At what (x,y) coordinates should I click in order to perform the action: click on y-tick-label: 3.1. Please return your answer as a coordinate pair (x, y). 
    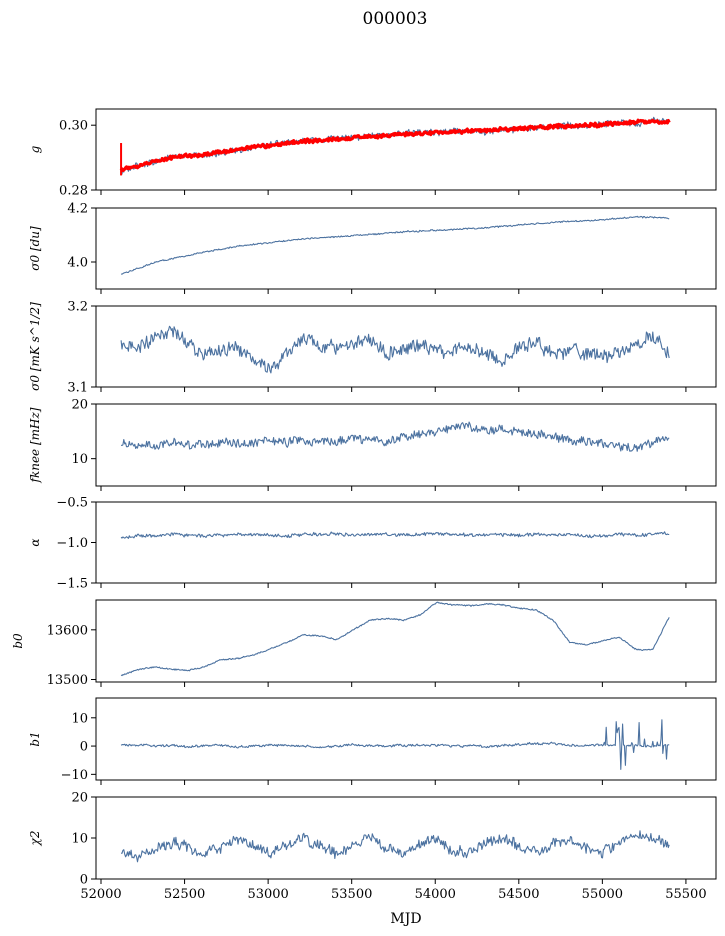
    Looking at the image, I should click on (77, 388).